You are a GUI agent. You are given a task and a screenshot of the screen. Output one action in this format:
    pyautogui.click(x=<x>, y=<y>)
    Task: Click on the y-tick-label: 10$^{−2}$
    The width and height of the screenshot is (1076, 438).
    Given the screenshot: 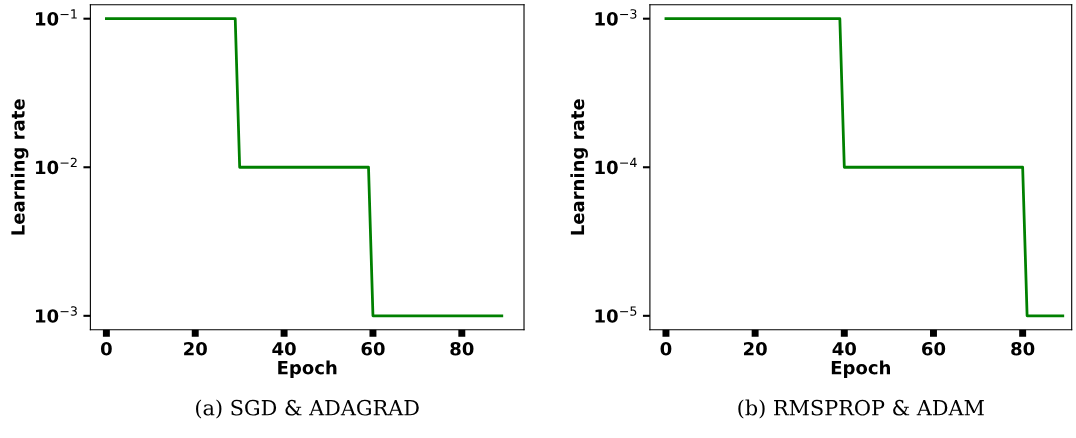 What is the action you would take?
    pyautogui.click(x=56, y=166)
    